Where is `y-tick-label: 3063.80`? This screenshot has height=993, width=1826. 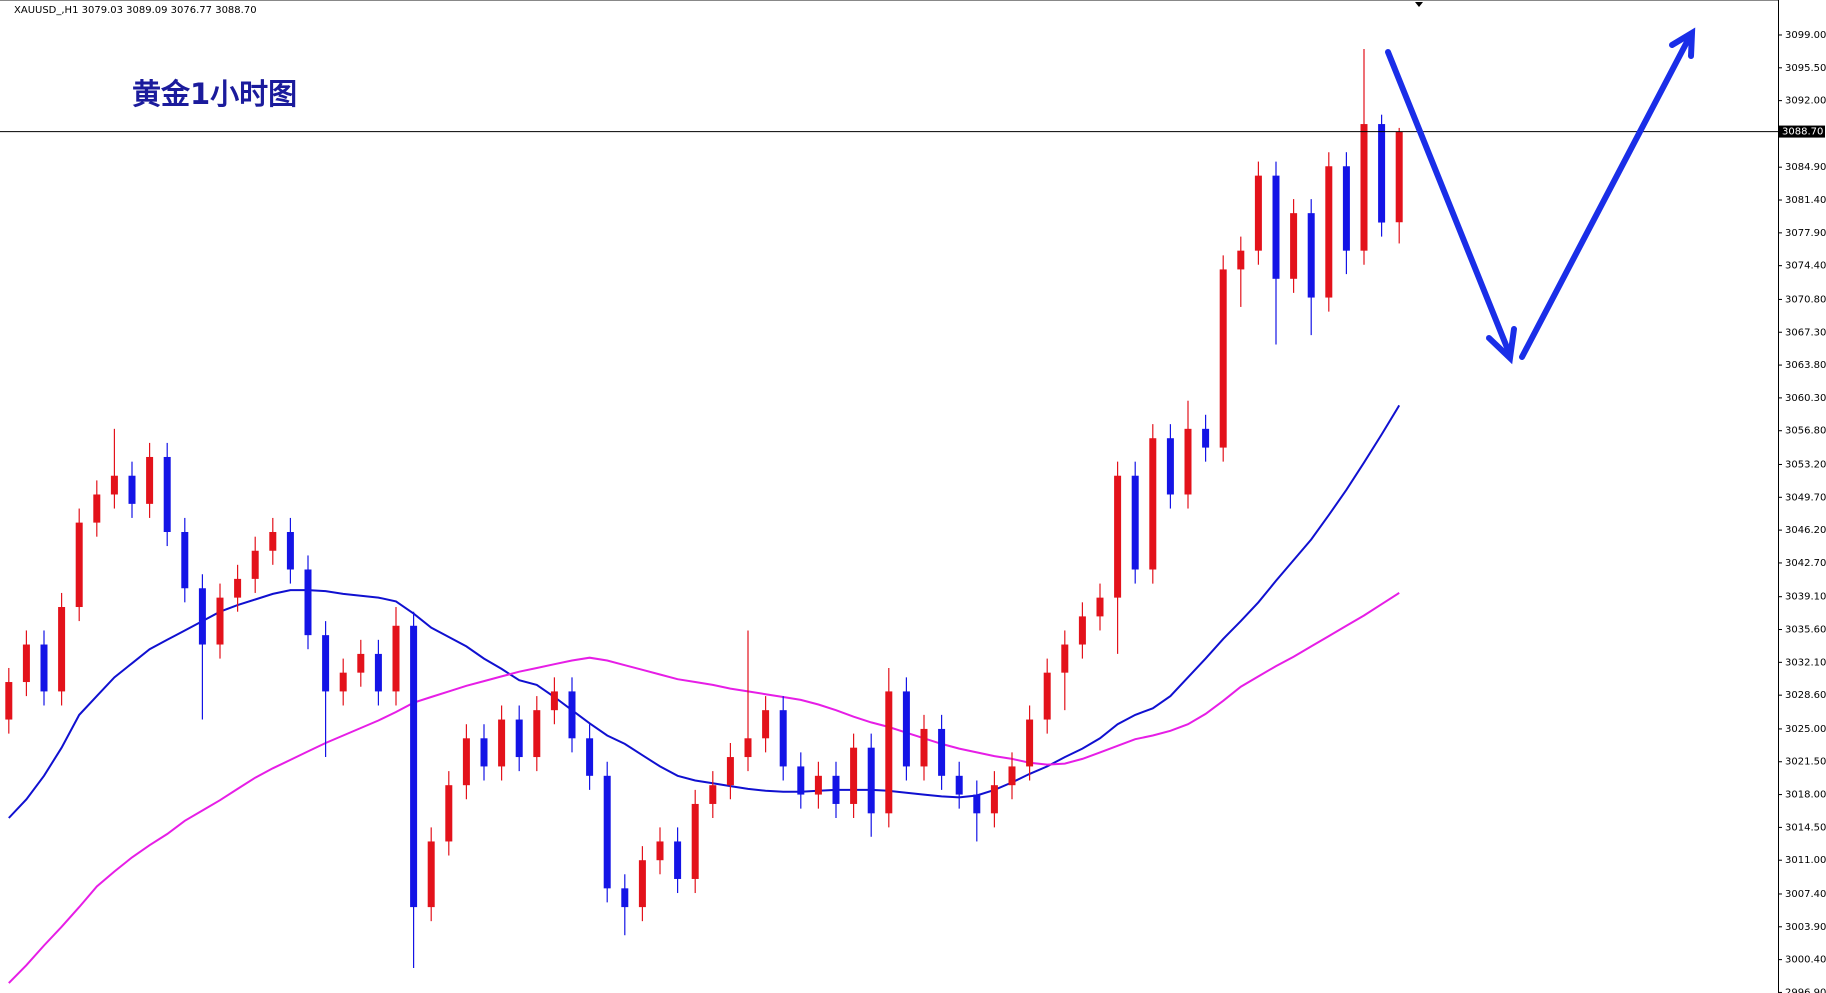
y-tick-label: 3063.80 is located at coordinates (1805, 365).